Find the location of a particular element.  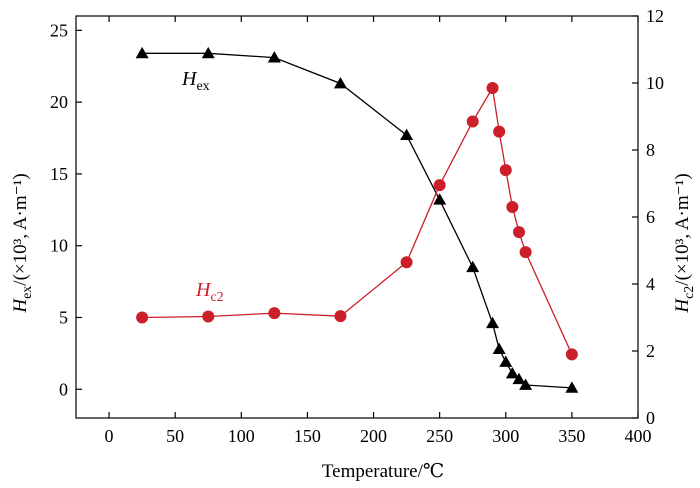

y-axis-left-title: Hex/(×10³, A·m⁻¹) is located at coordinates (22, 243).